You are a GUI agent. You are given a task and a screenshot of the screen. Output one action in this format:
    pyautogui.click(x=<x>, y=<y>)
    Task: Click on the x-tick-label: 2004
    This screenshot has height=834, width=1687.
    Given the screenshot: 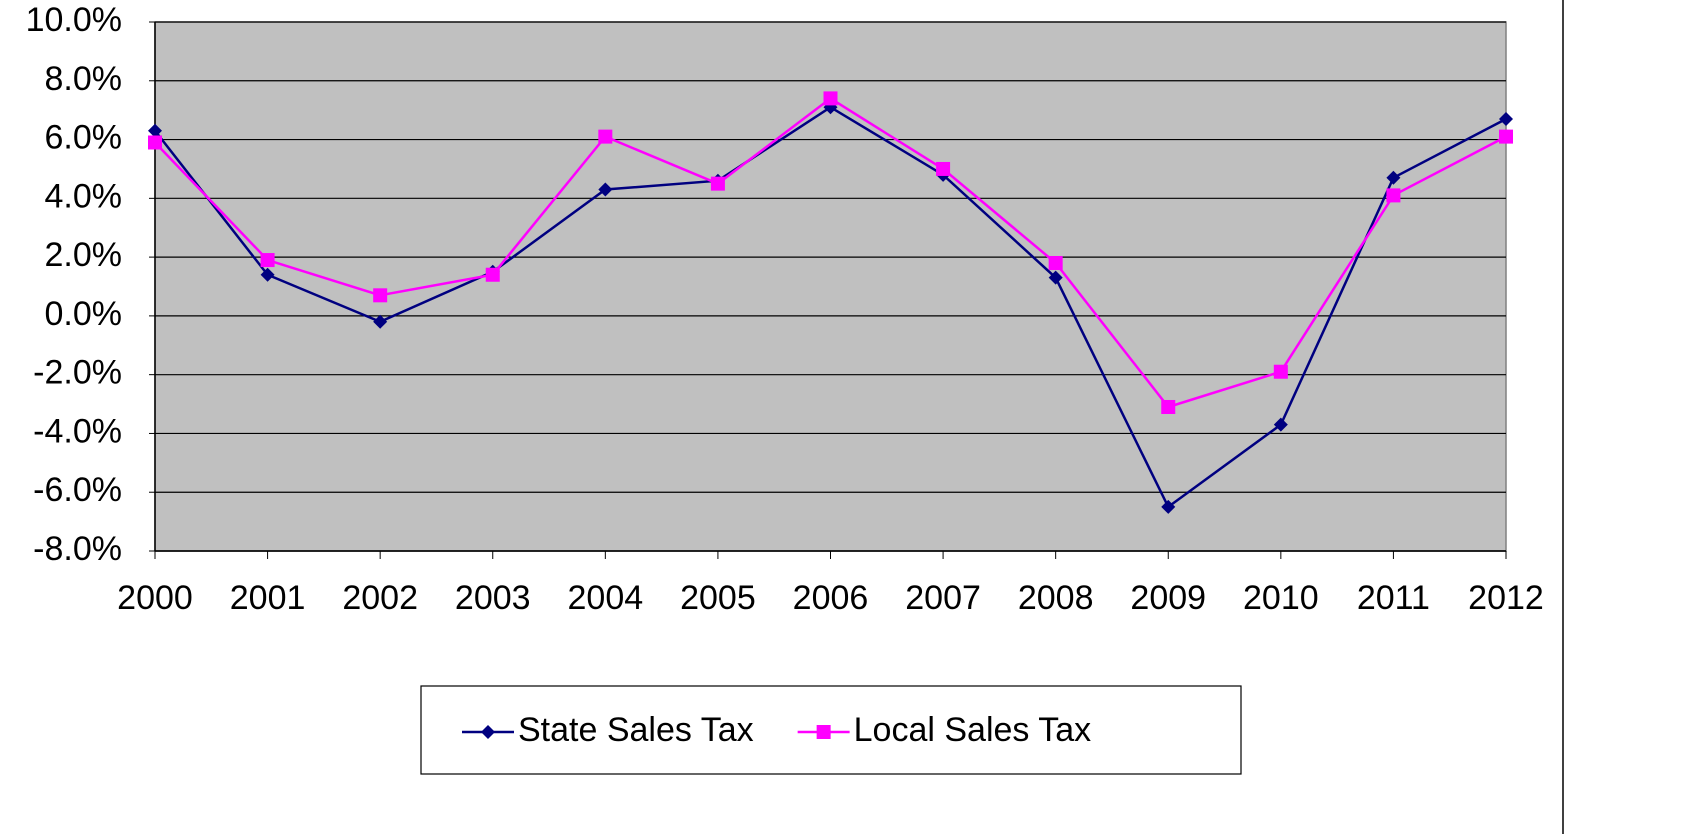 What is the action you would take?
    pyautogui.click(x=606, y=598)
    